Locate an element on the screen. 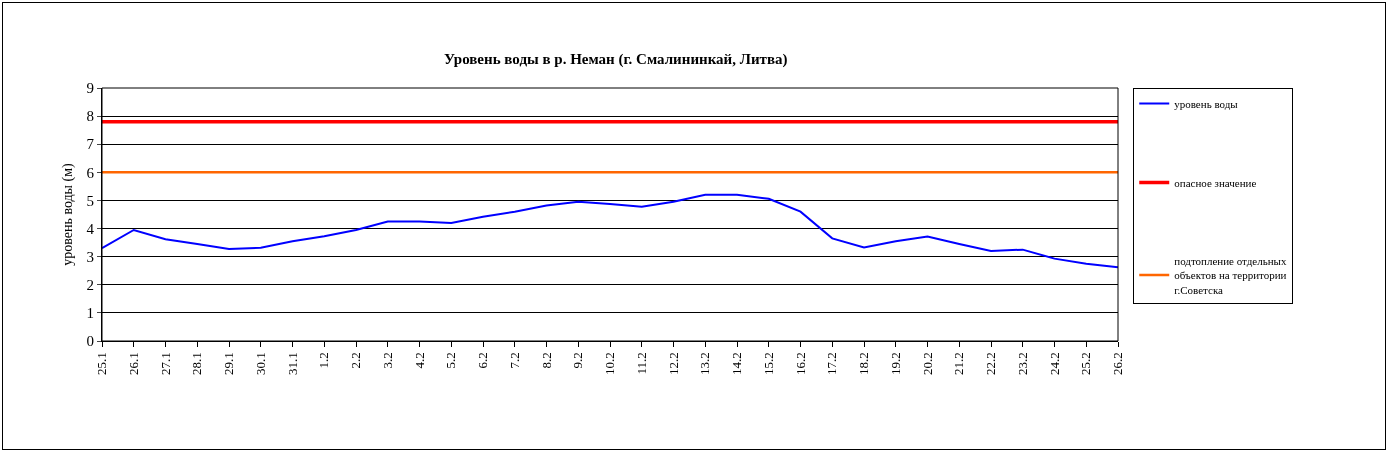  x-tick-label: 5.2 is located at coordinates (451, 360).